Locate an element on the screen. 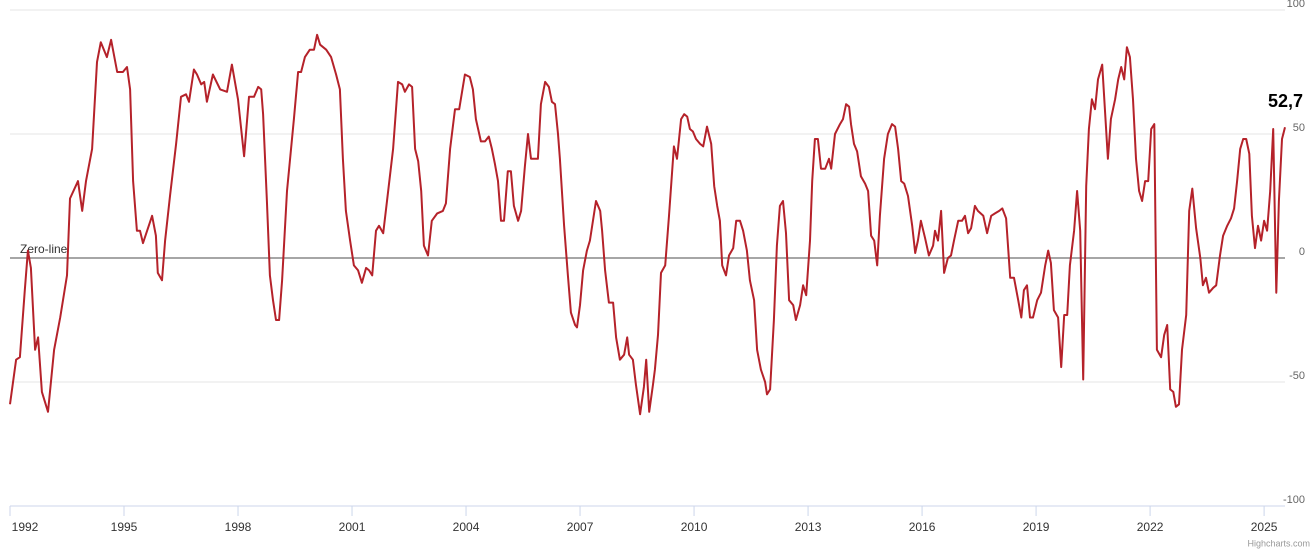 The image size is (1316, 551). x-tick-label: 2001 is located at coordinates (352, 527).